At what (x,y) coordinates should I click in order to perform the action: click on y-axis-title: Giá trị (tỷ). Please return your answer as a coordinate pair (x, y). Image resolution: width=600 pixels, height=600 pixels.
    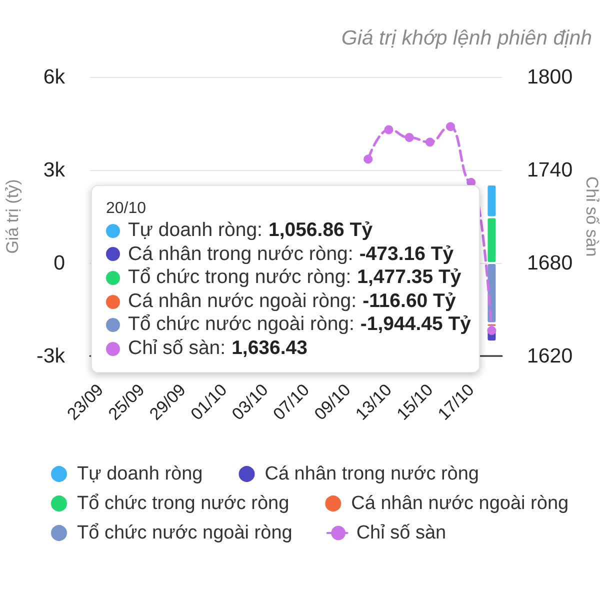
    Looking at the image, I should click on (12, 216).